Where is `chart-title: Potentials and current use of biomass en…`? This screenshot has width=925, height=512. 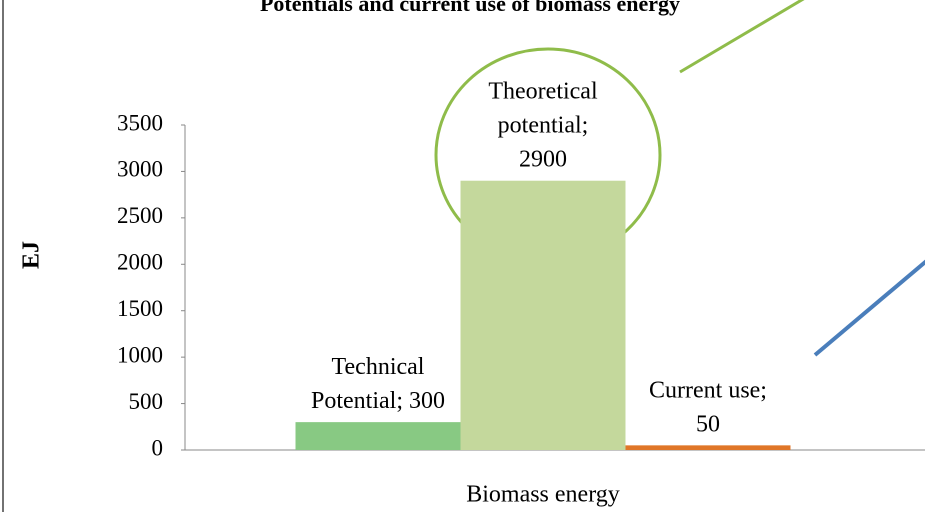
chart-title: Potentials and current use of biomass en… is located at coordinates (470, 8).